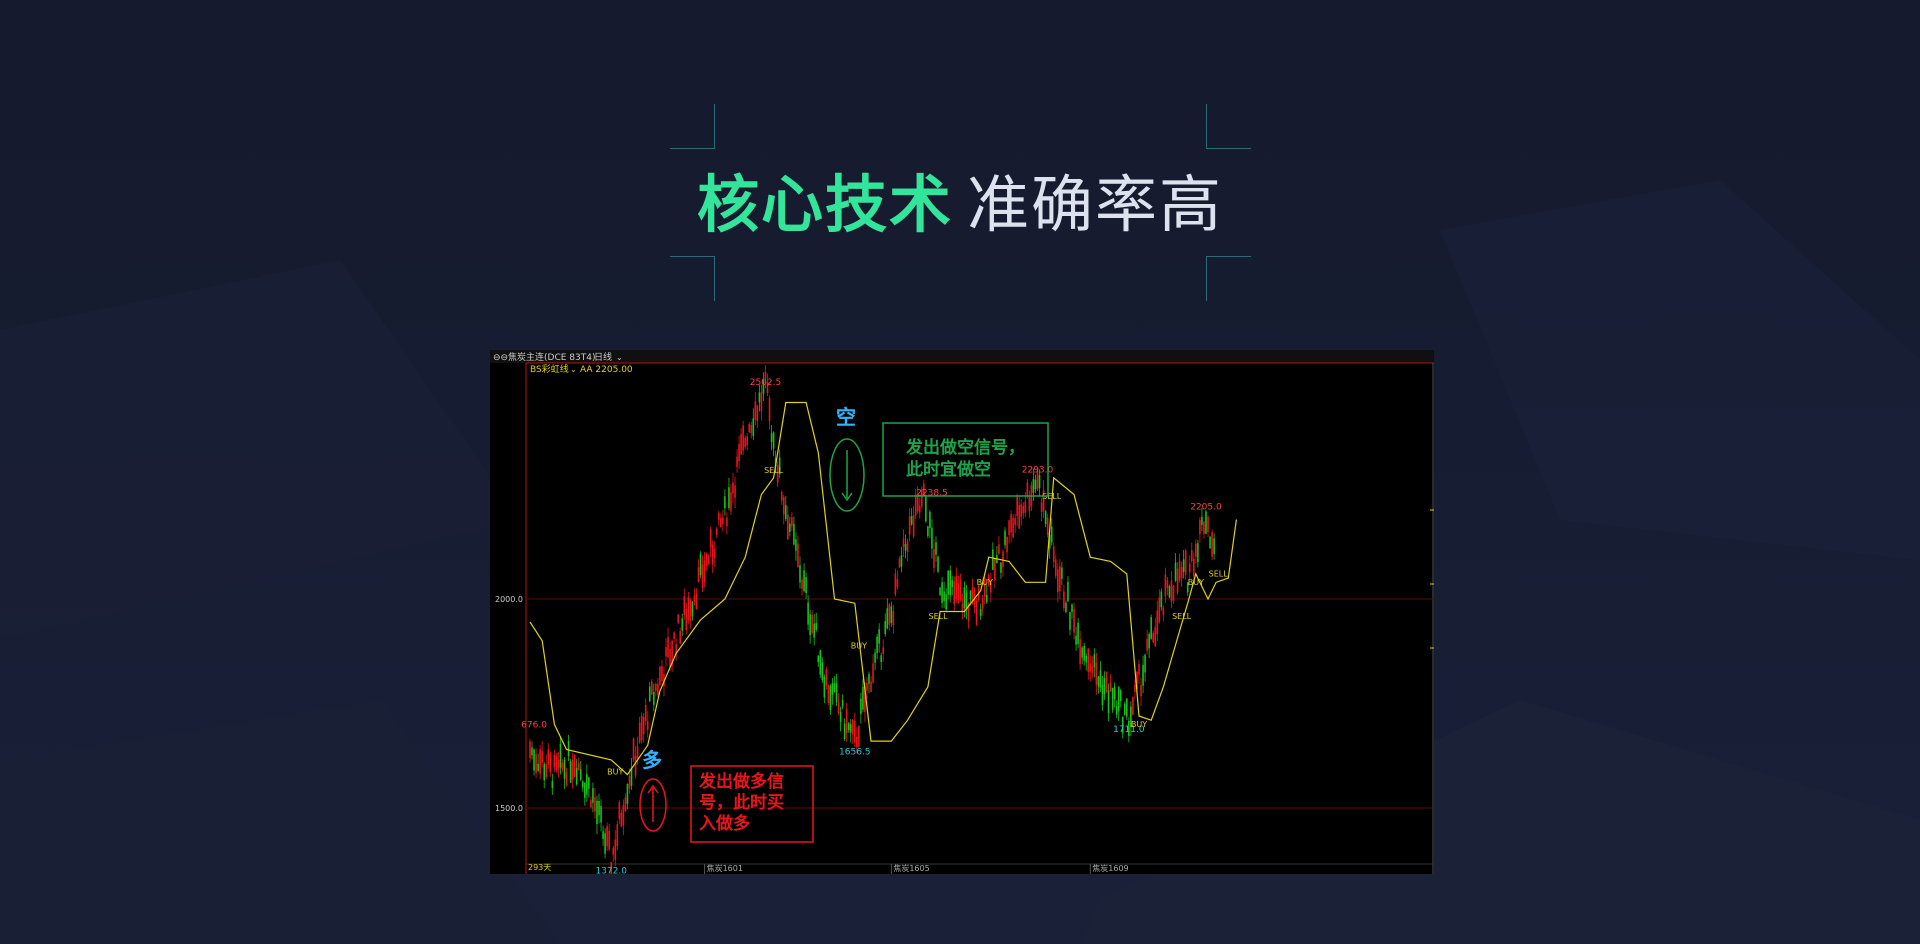  Describe the element at coordinates (509, 599) in the screenshot. I see `y-tick-label: 2000.0` at that location.